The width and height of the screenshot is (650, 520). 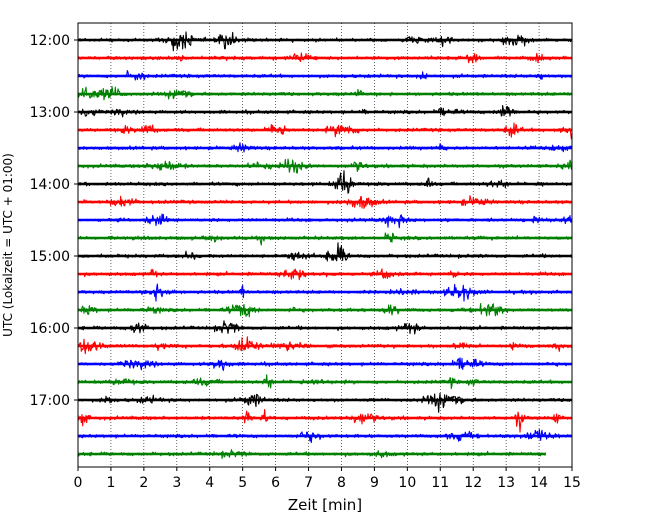 I want to click on x-tick-label-12: 12, so click(x=473, y=483).